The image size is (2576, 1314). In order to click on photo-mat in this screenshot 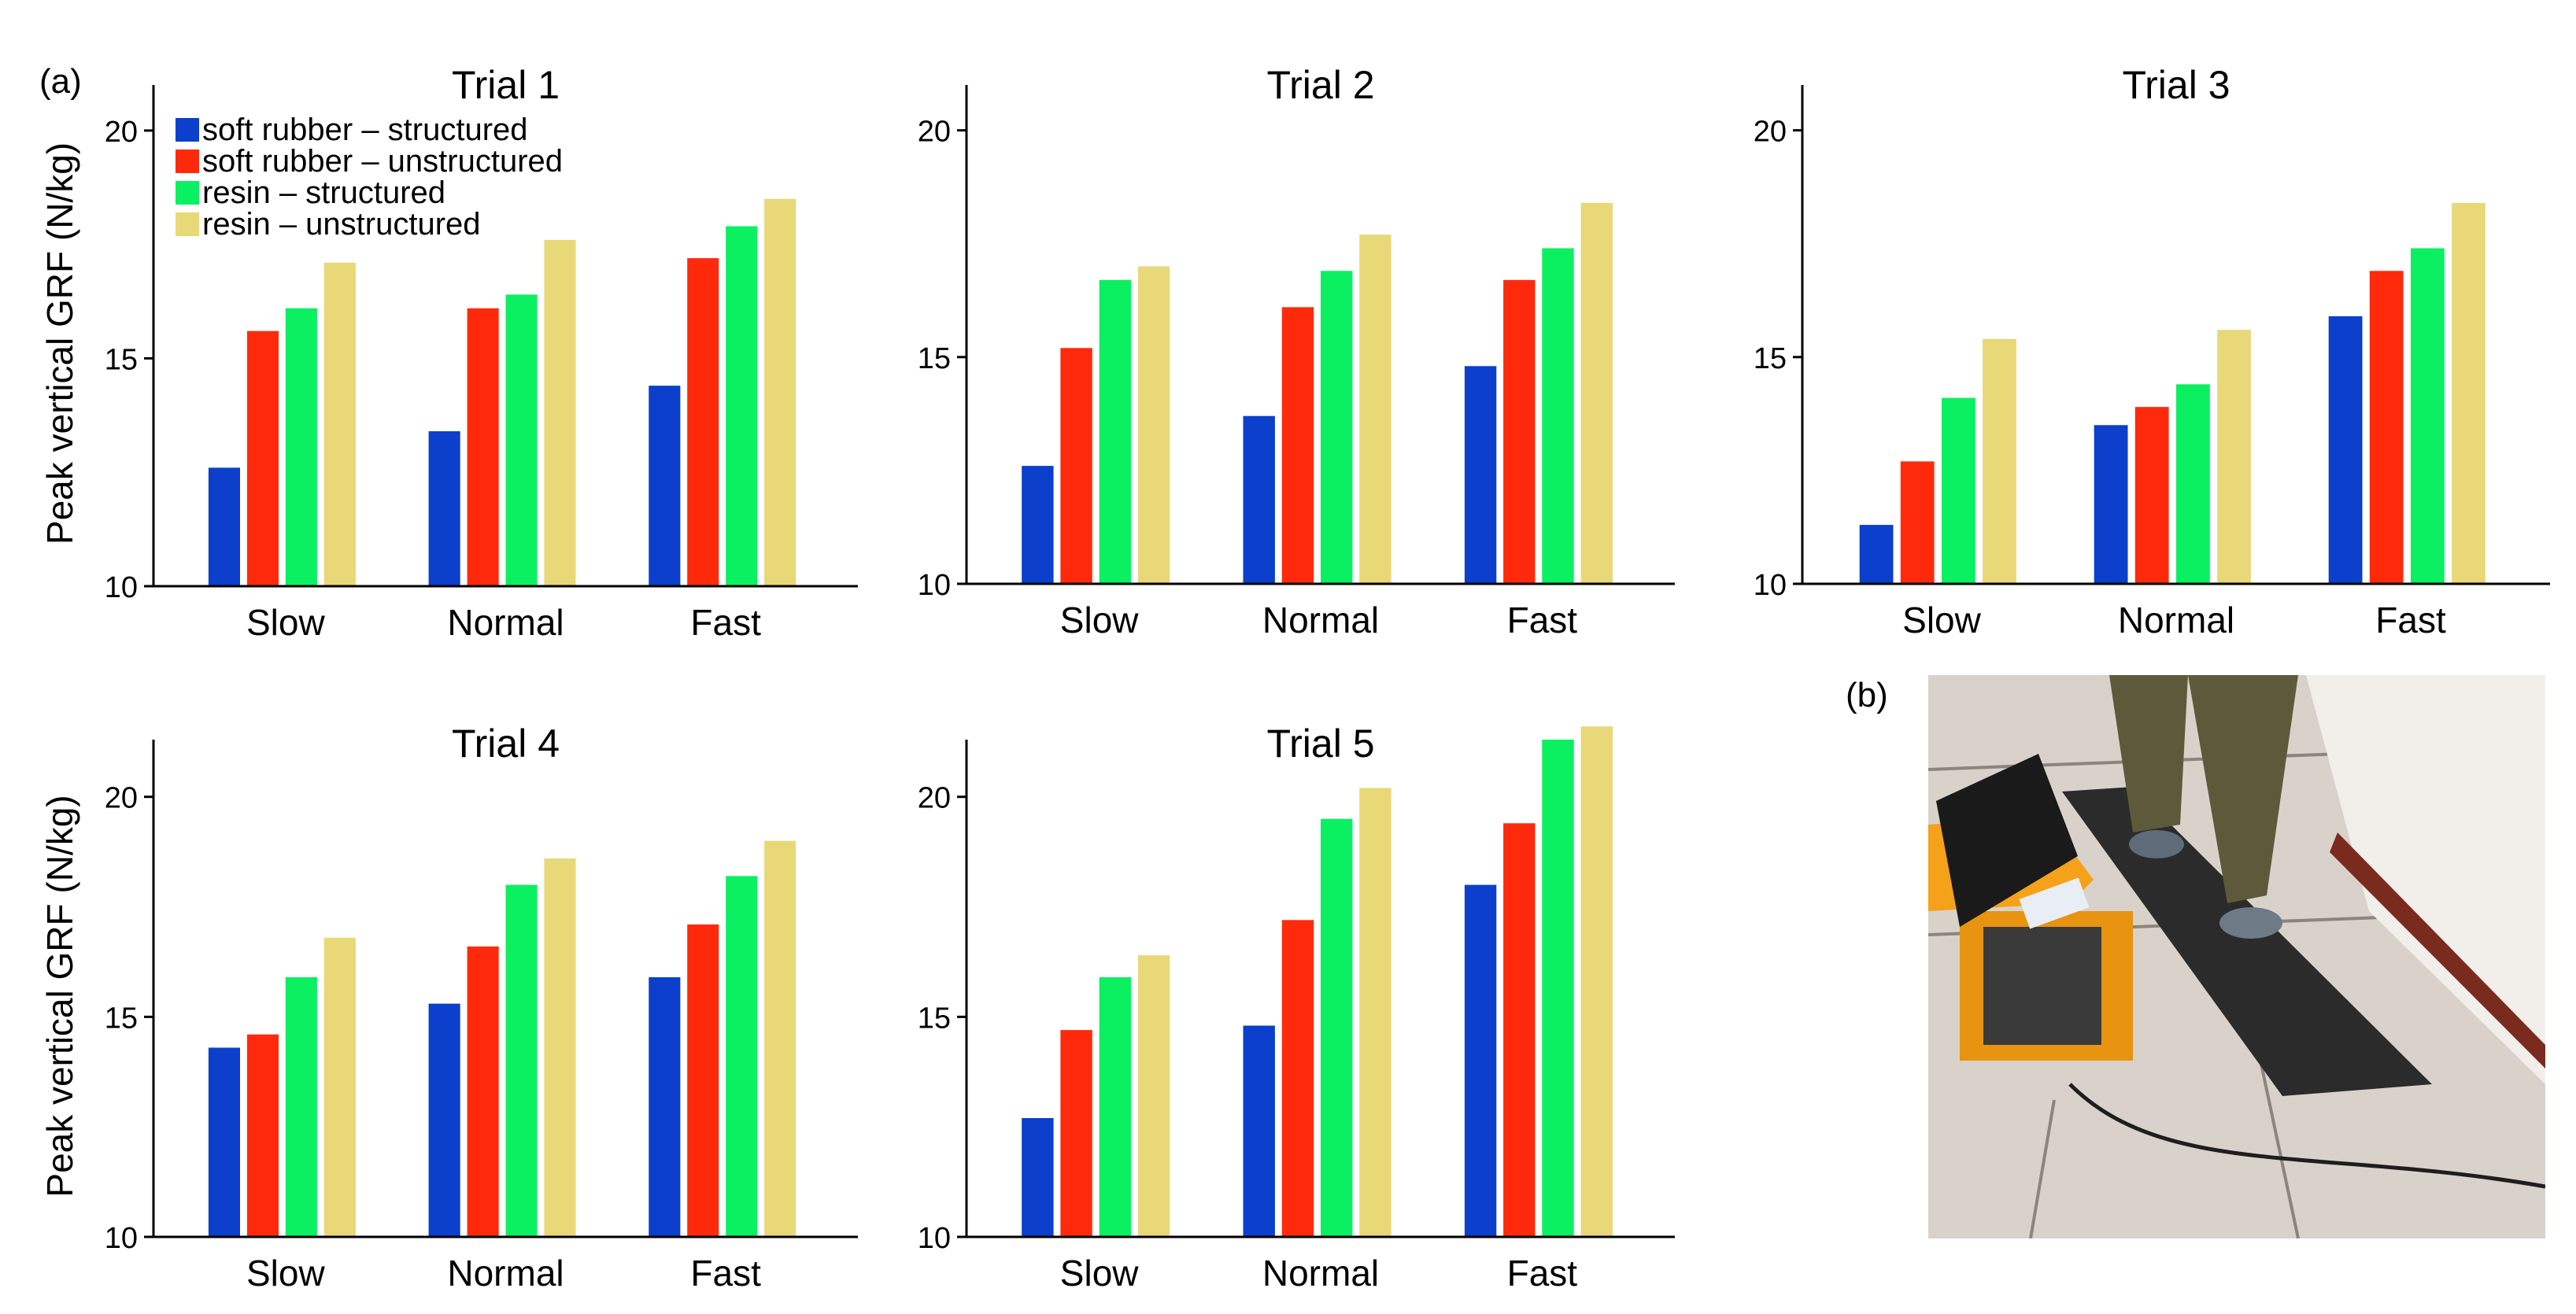, I will do `click(2247, 941)`.